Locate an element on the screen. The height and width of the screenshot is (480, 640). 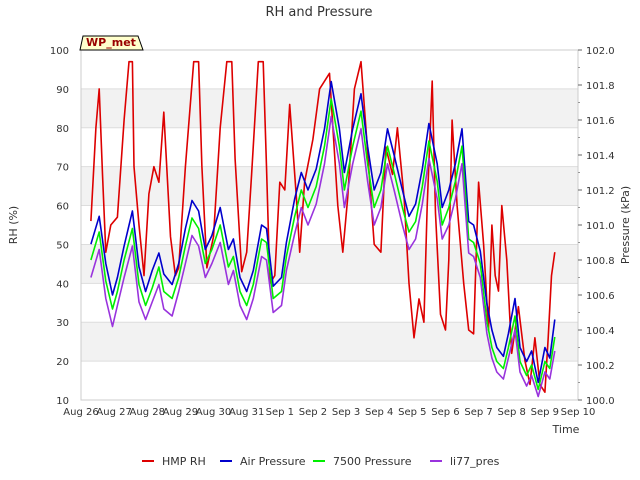
x-tick-label: Sep 5 is located at coordinates (412, 412).